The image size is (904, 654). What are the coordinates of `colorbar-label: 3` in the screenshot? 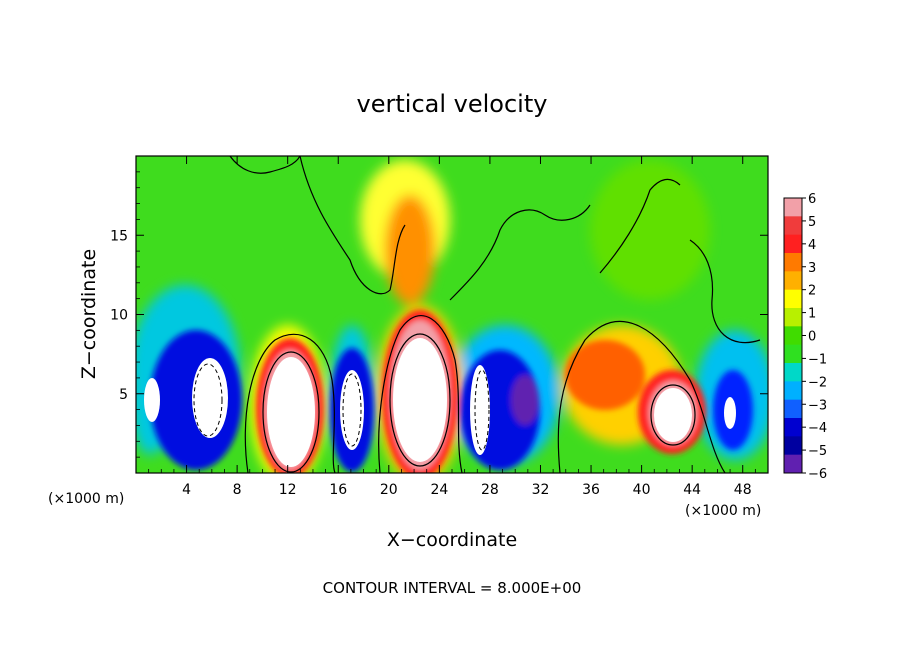 It's located at (812, 268).